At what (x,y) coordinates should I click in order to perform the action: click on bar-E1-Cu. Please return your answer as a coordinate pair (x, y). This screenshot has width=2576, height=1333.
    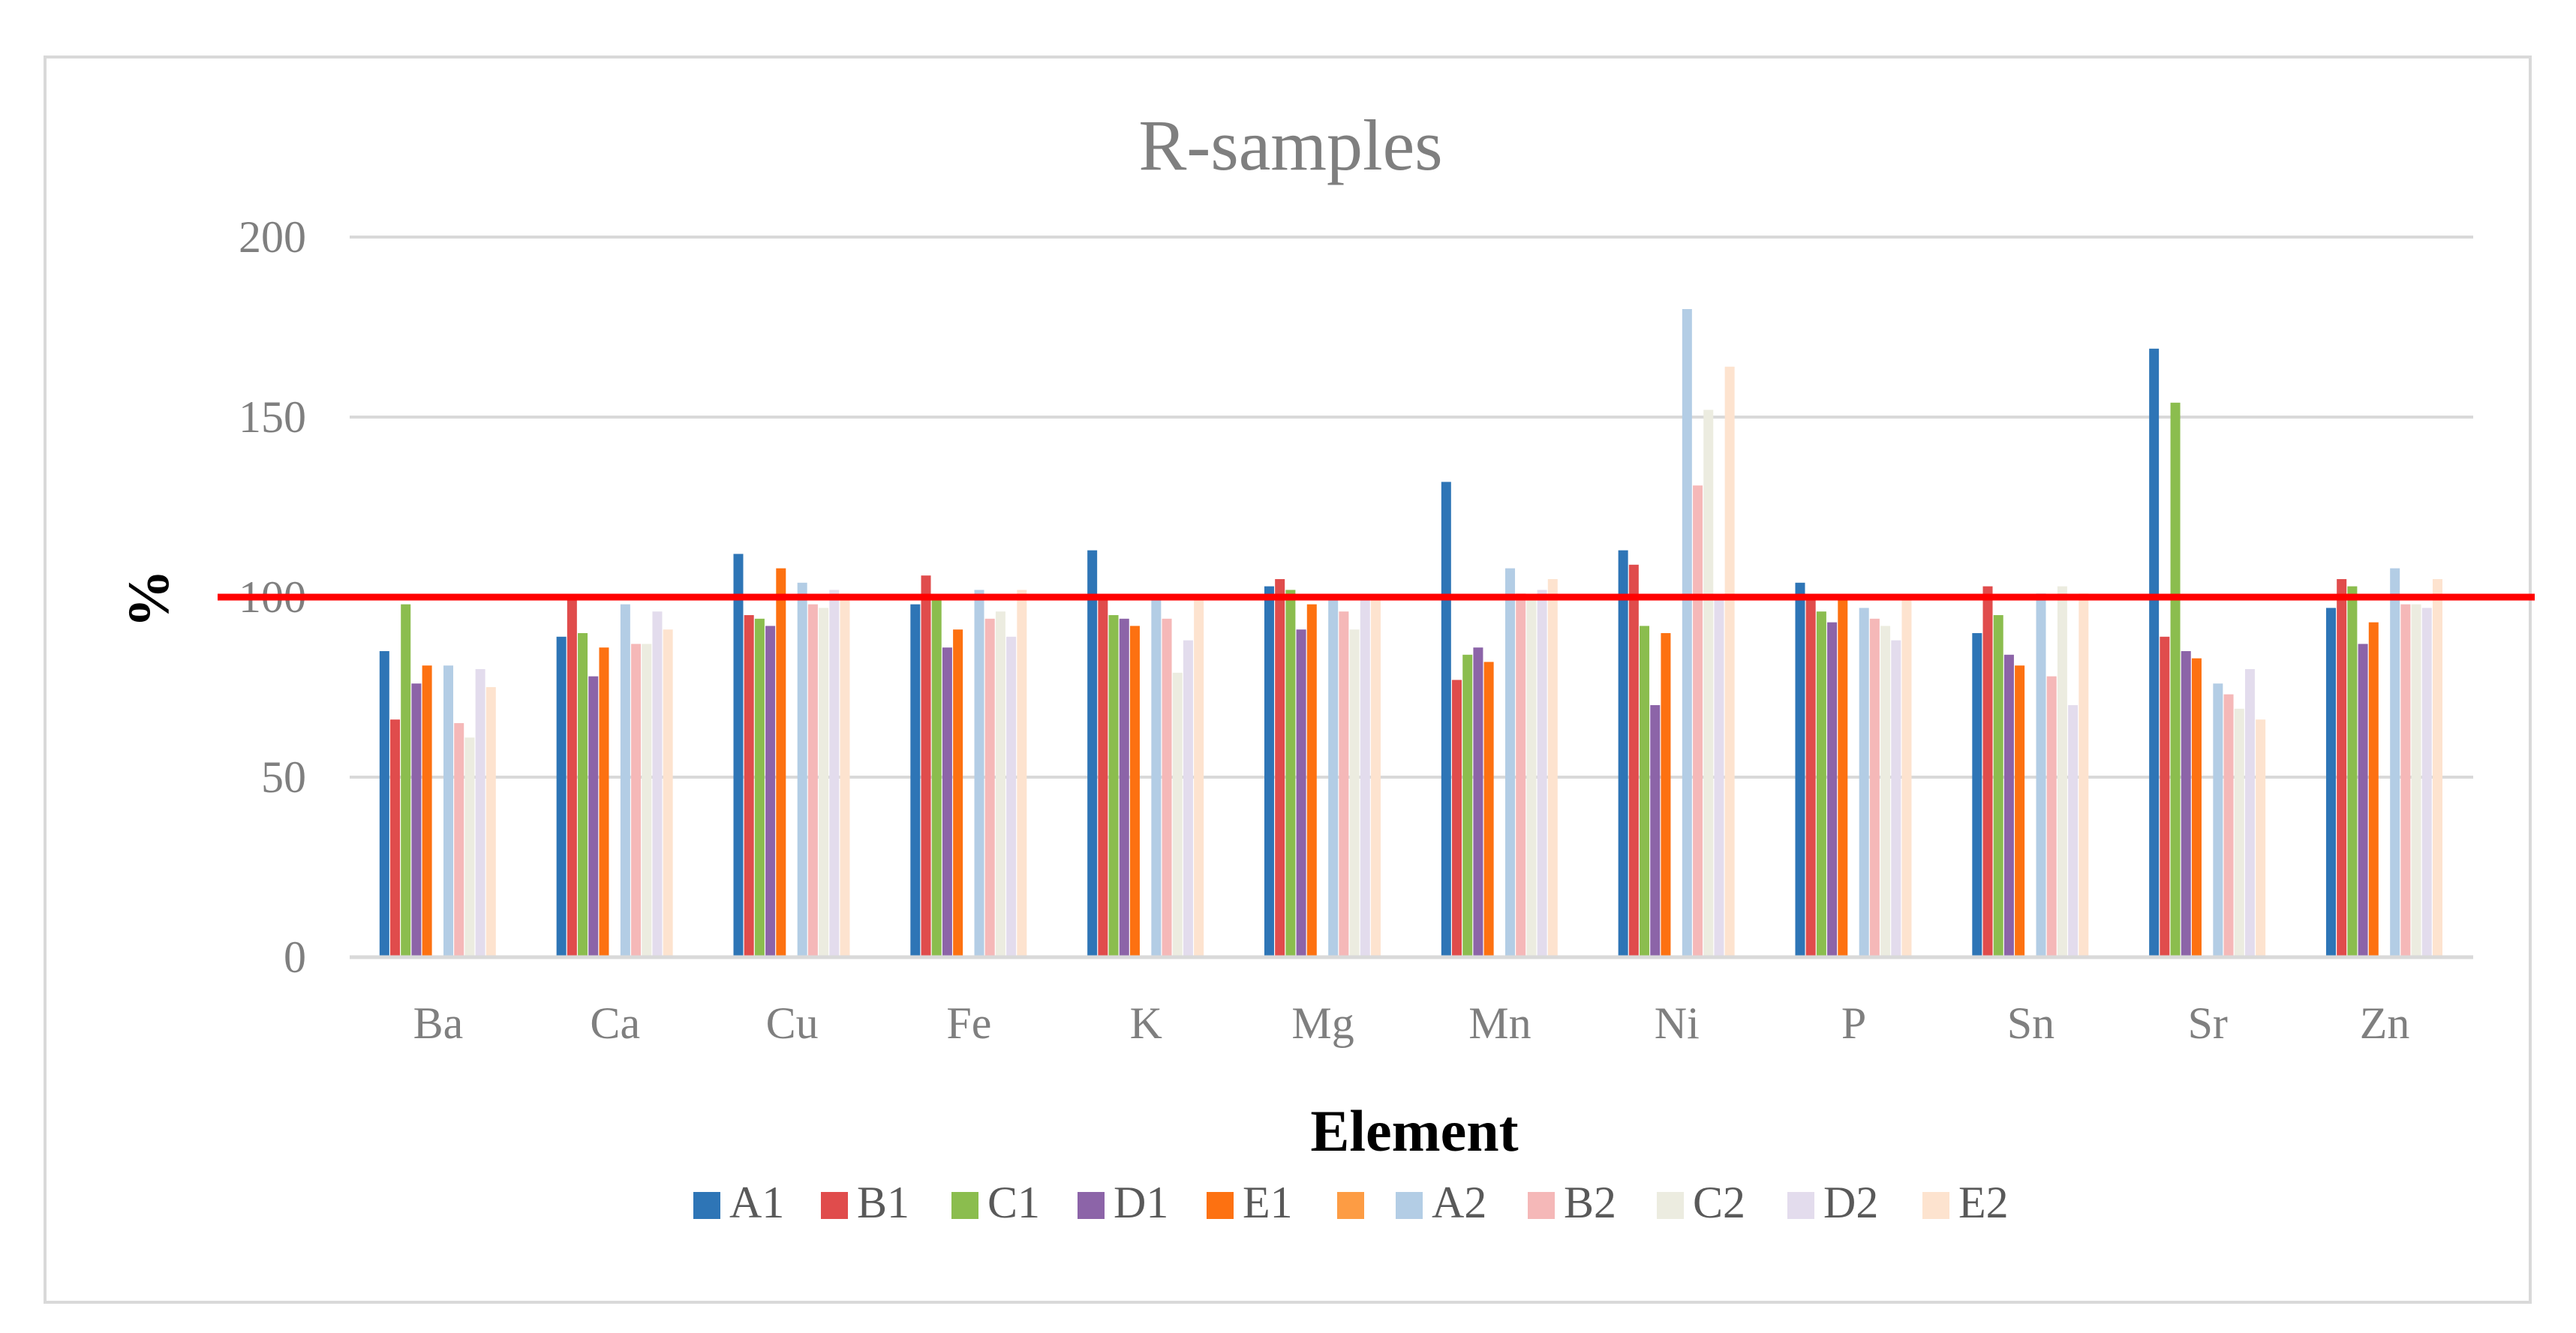
    Looking at the image, I should click on (781, 763).